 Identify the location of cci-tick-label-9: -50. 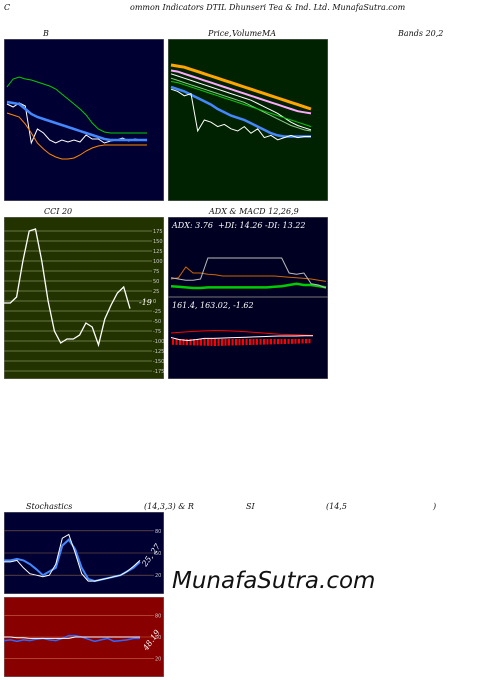
(157, 322).